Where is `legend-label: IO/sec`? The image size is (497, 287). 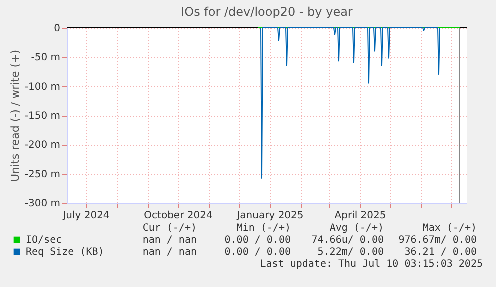 legend-label: IO/sec is located at coordinates (44, 240).